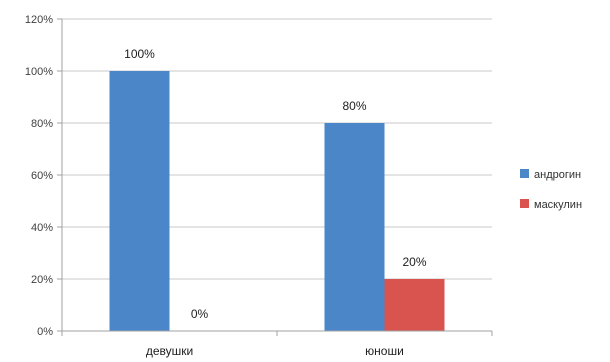 This screenshot has width=610, height=362. Describe the element at coordinates (39, 72) in the screenshot. I see `y-tick-label: 100%` at that location.